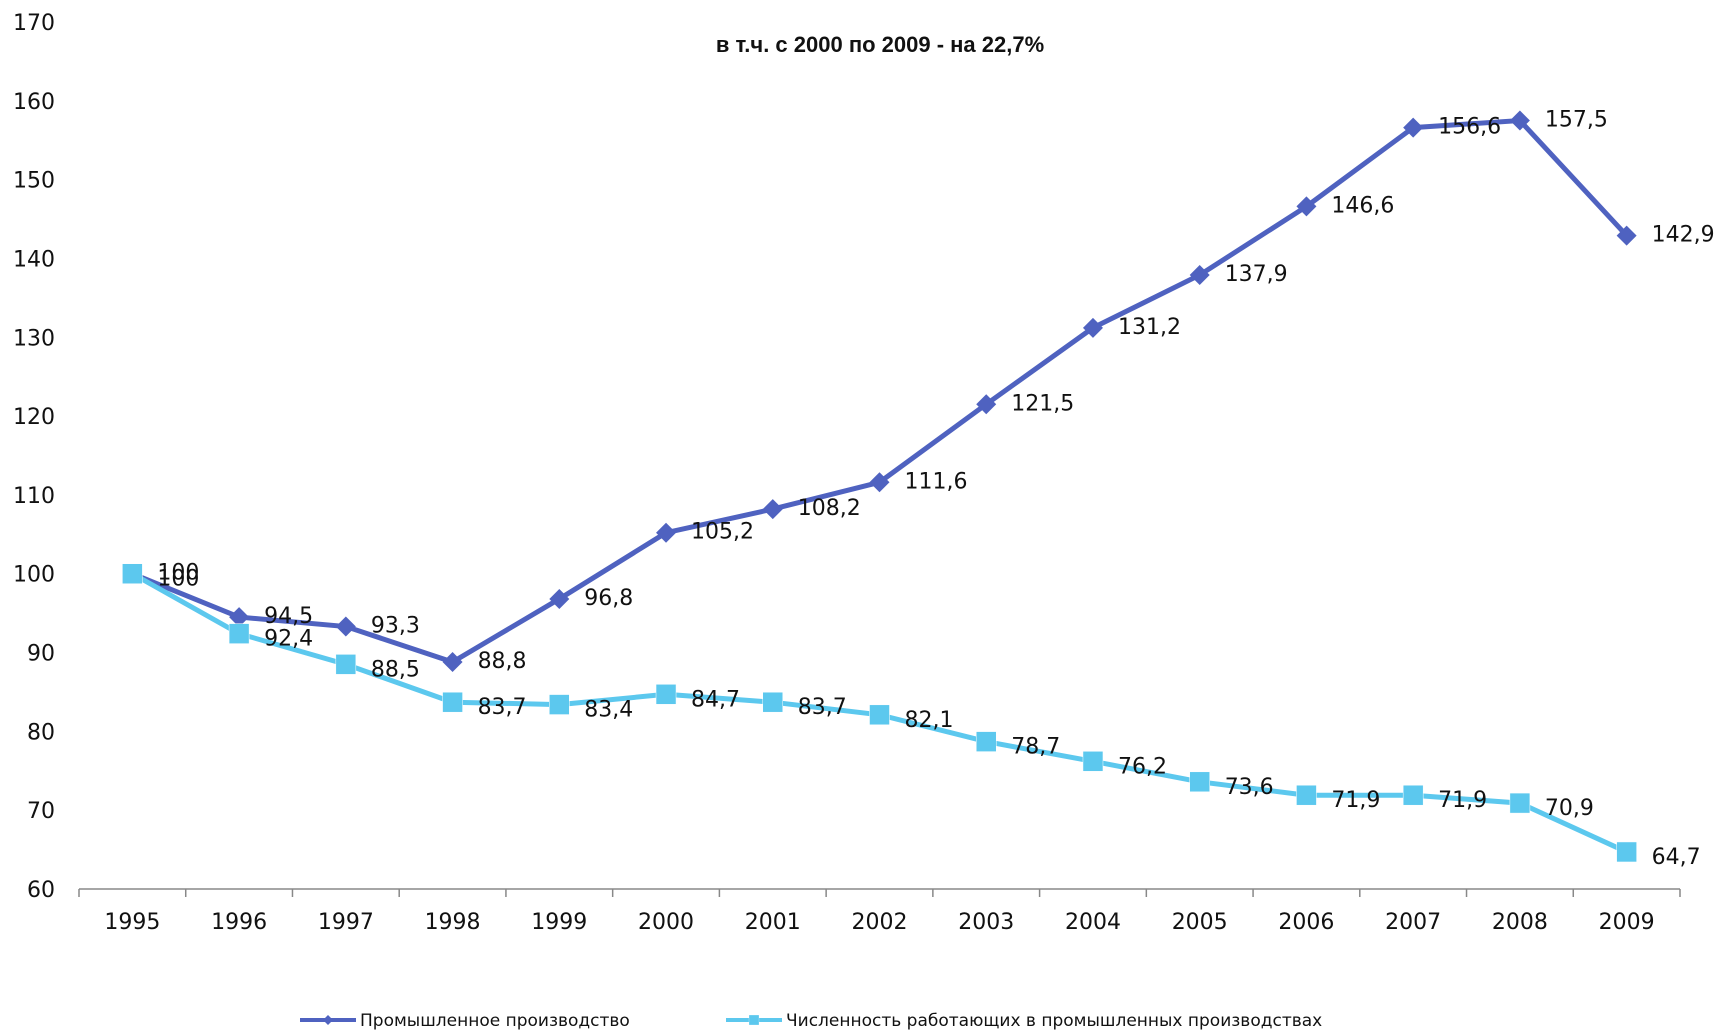  Describe the element at coordinates (1249, 787) in the screenshot. I see `data-label: 73,6` at that location.